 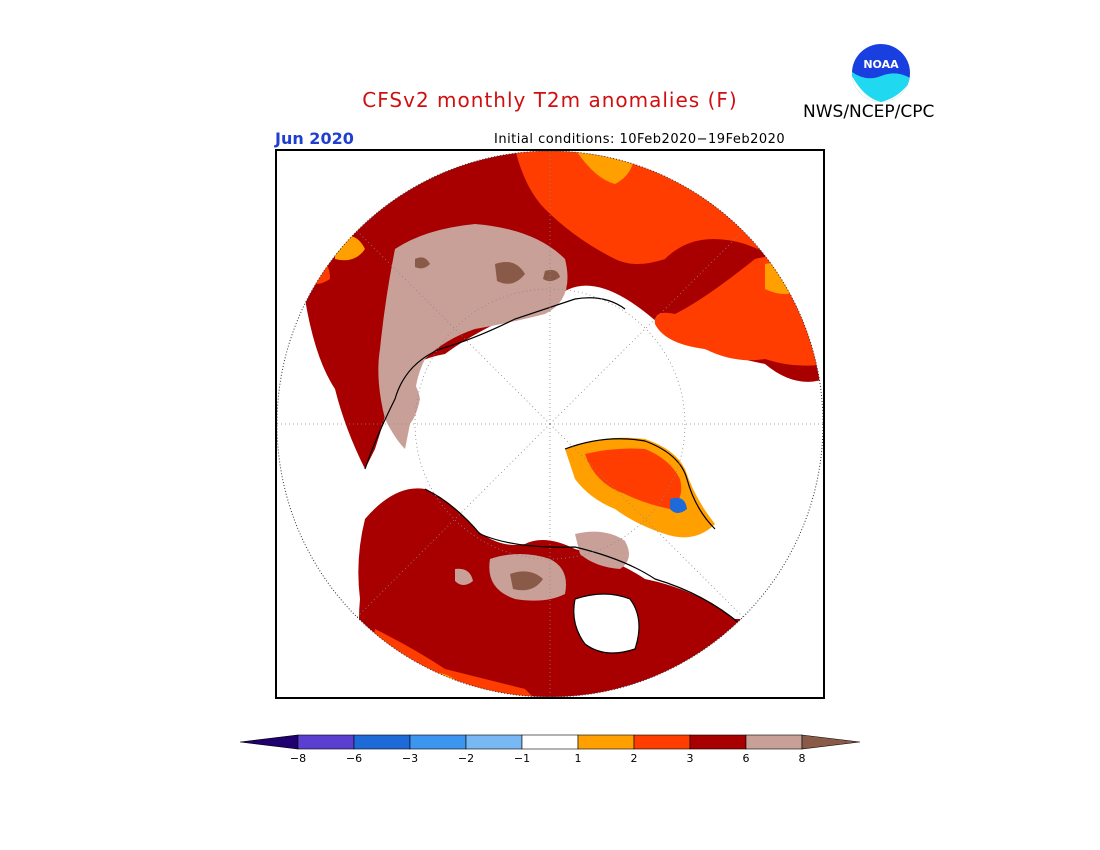 I want to click on colorbar: −8 −6 −3 −2 −1 1 2 3 6 8, so click(x=550, y=749).